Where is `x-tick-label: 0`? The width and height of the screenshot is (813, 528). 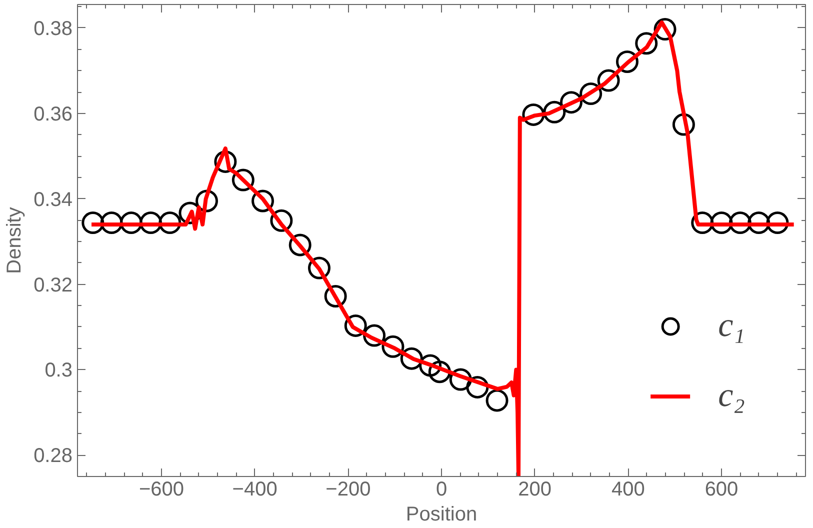 x-tick-label: 0 is located at coordinates (442, 489).